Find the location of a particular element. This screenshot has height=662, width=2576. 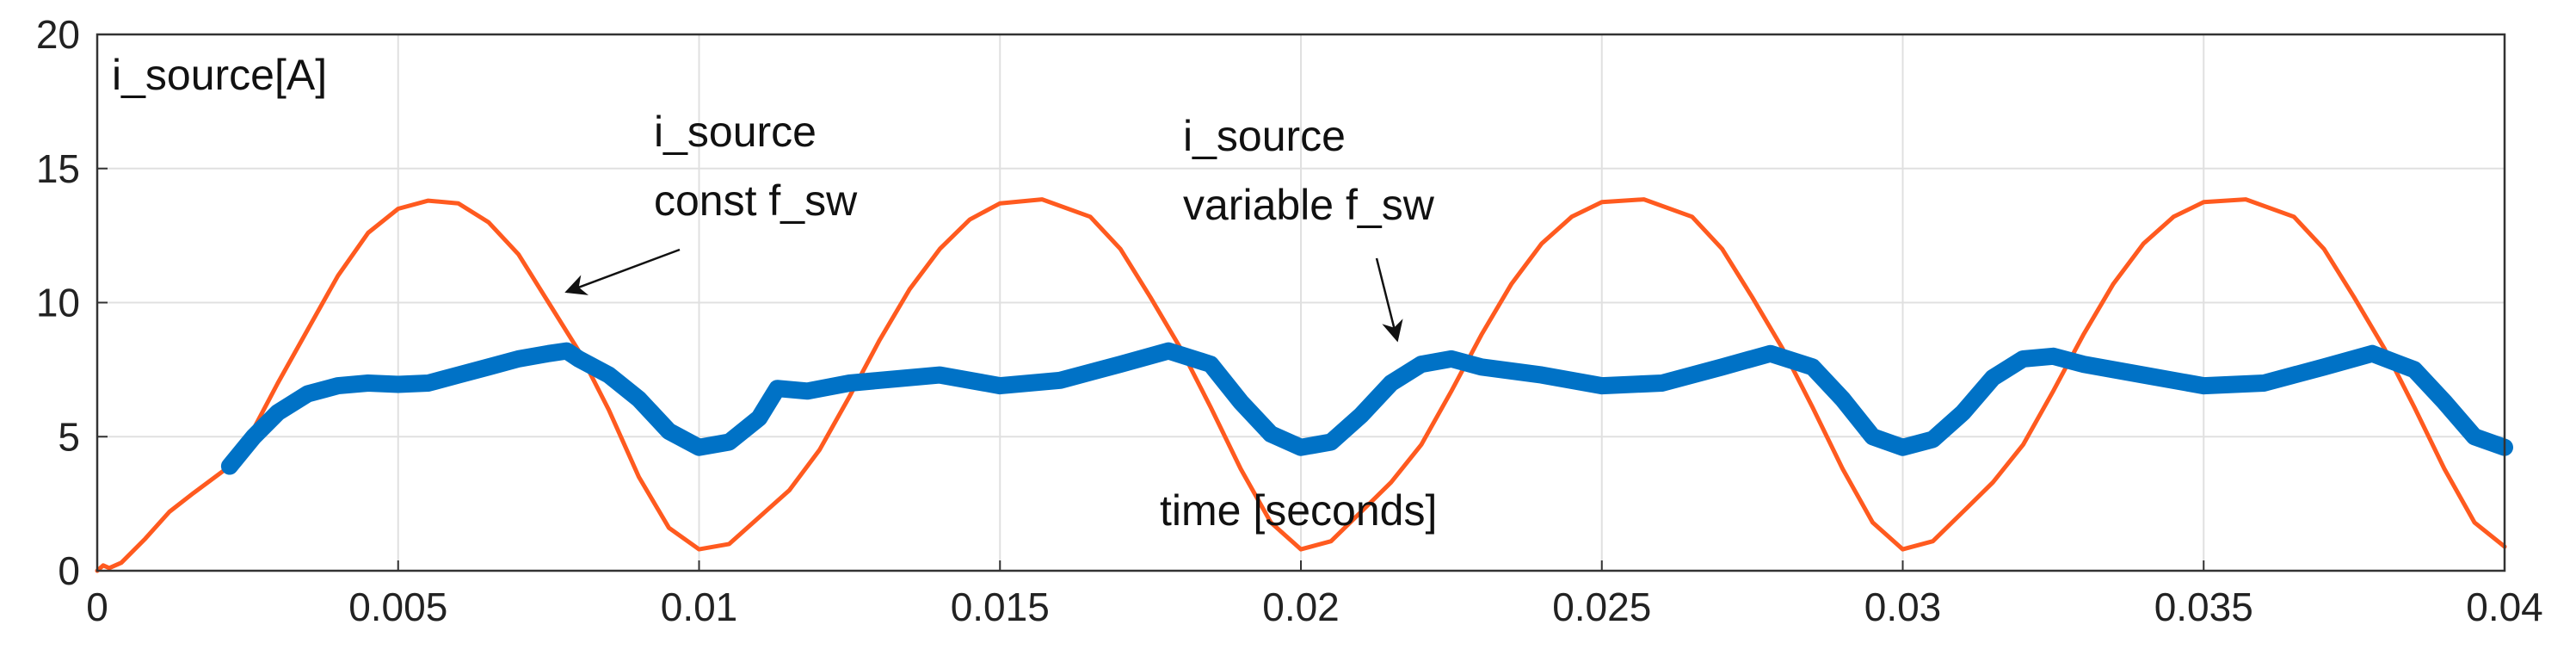

y-tick-label: 20 is located at coordinates (58, 34).